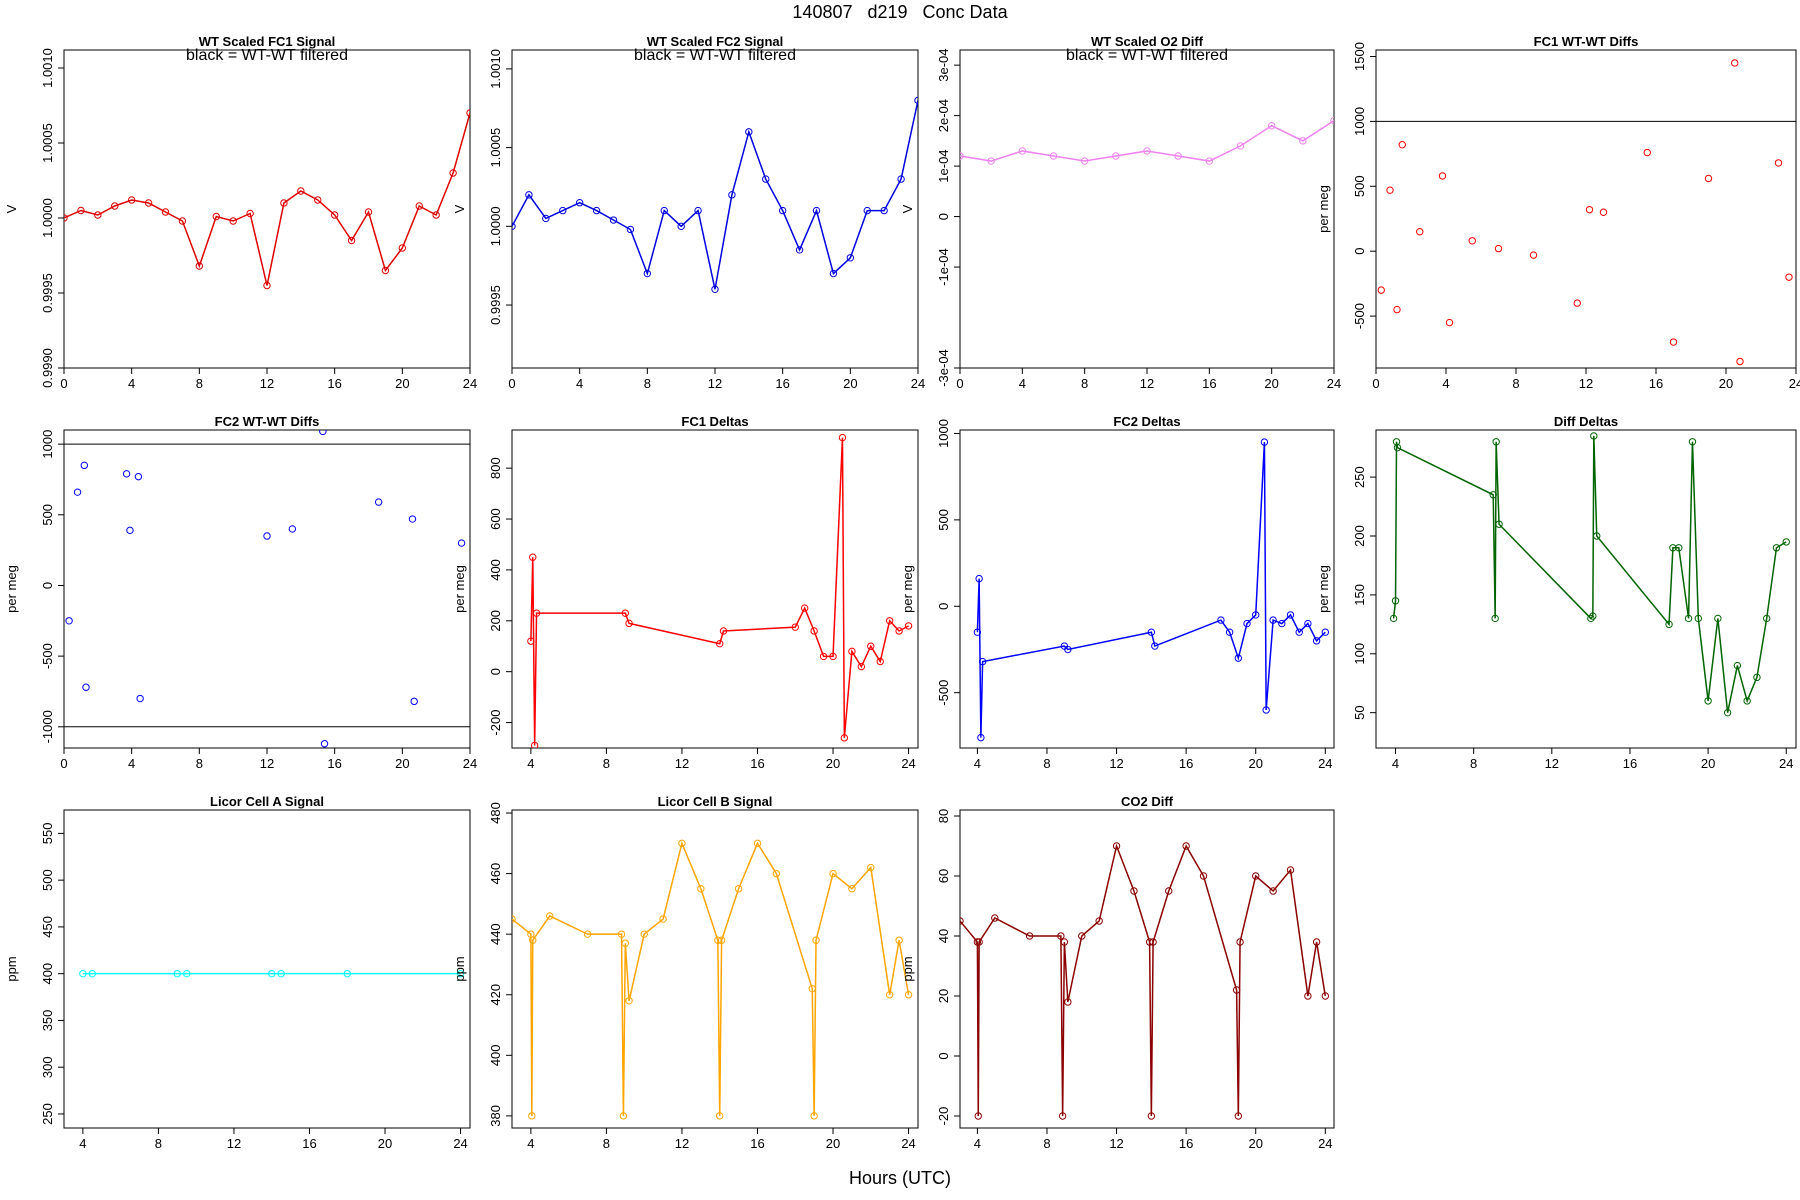 The image size is (1800, 1200). I want to click on panel-co2_diff: CO2 Diff 4 8 12 16 20 24 -20 0 20 40 60 80 ppm, so click(1117, 972).